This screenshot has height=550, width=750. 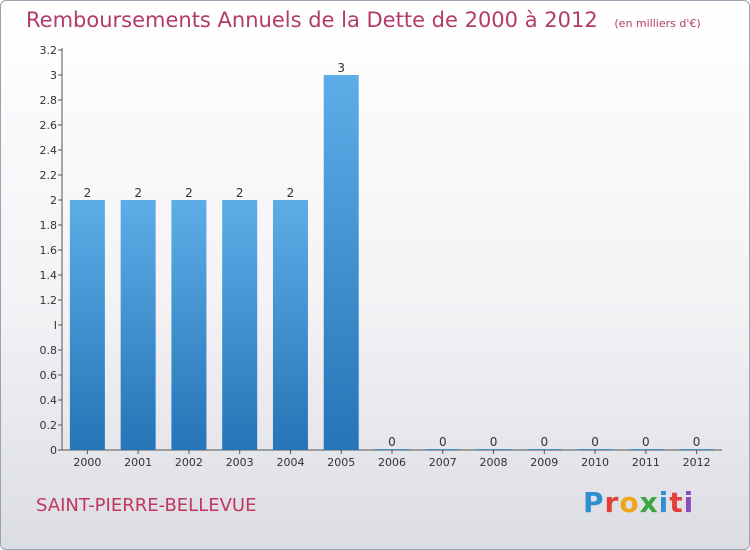 I want to click on y-tick-label: 0, so click(x=53, y=450).